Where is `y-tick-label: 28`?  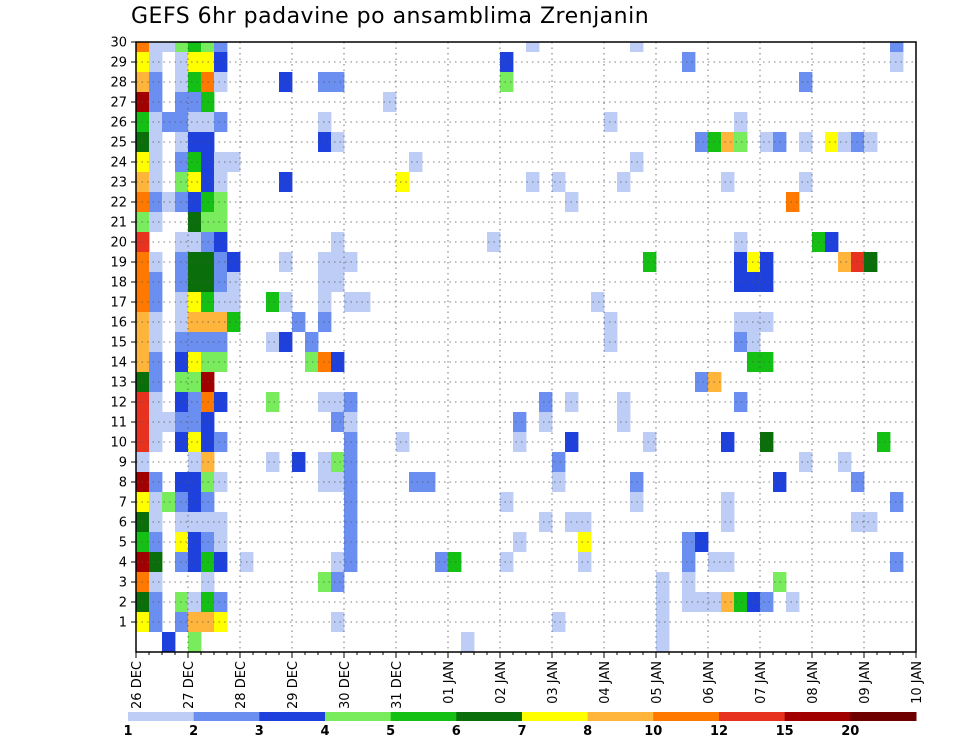 y-tick-label: 28 is located at coordinates (118, 83).